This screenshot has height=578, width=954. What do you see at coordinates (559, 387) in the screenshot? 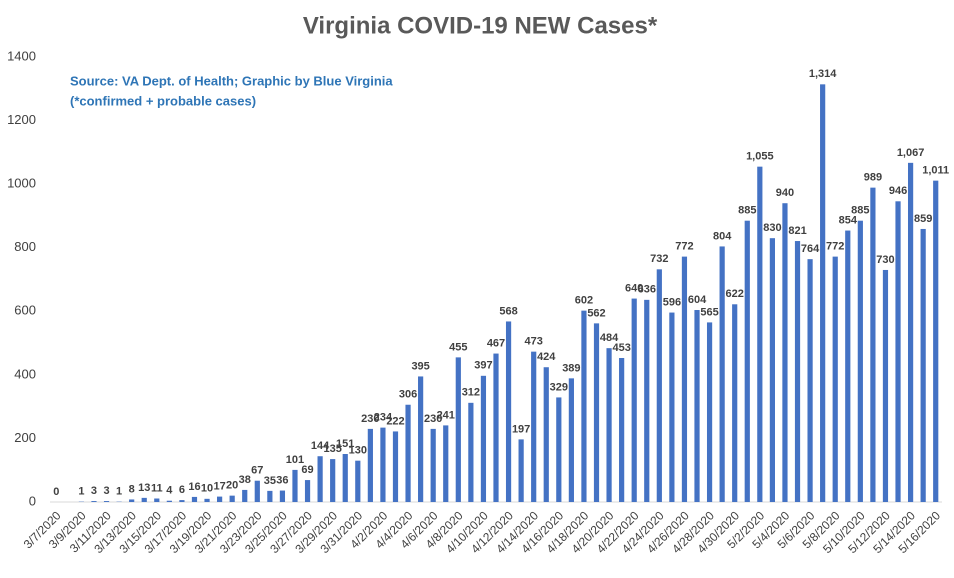
I see `data-label: 329` at bounding box center [559, 387].